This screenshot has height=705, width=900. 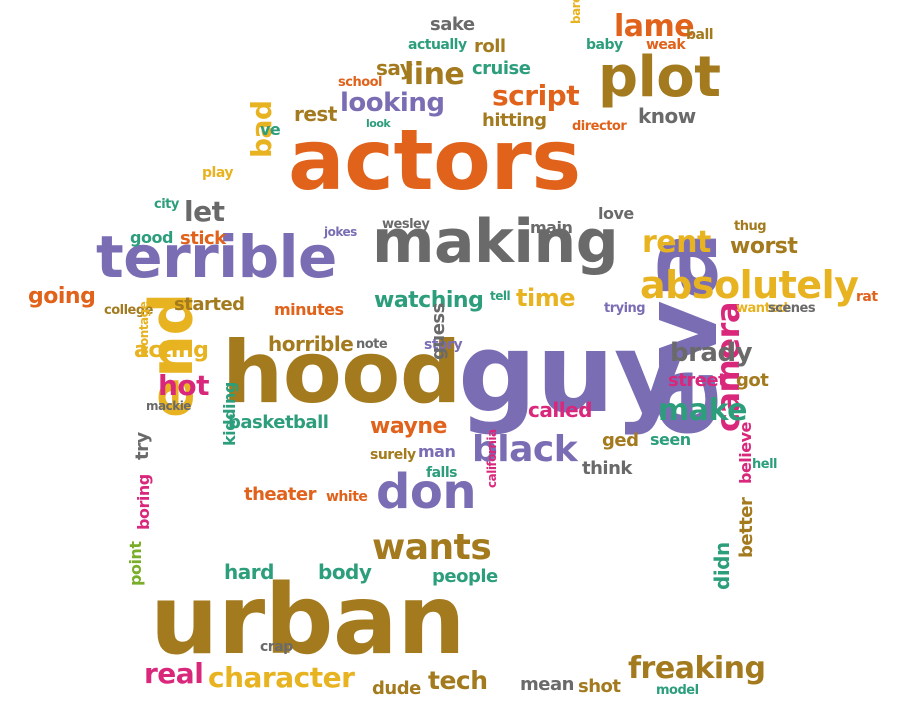 What do you see at coordinates (752, 380) in the screenshot?
I see `word-got: got` at bounding box center [752, 380].